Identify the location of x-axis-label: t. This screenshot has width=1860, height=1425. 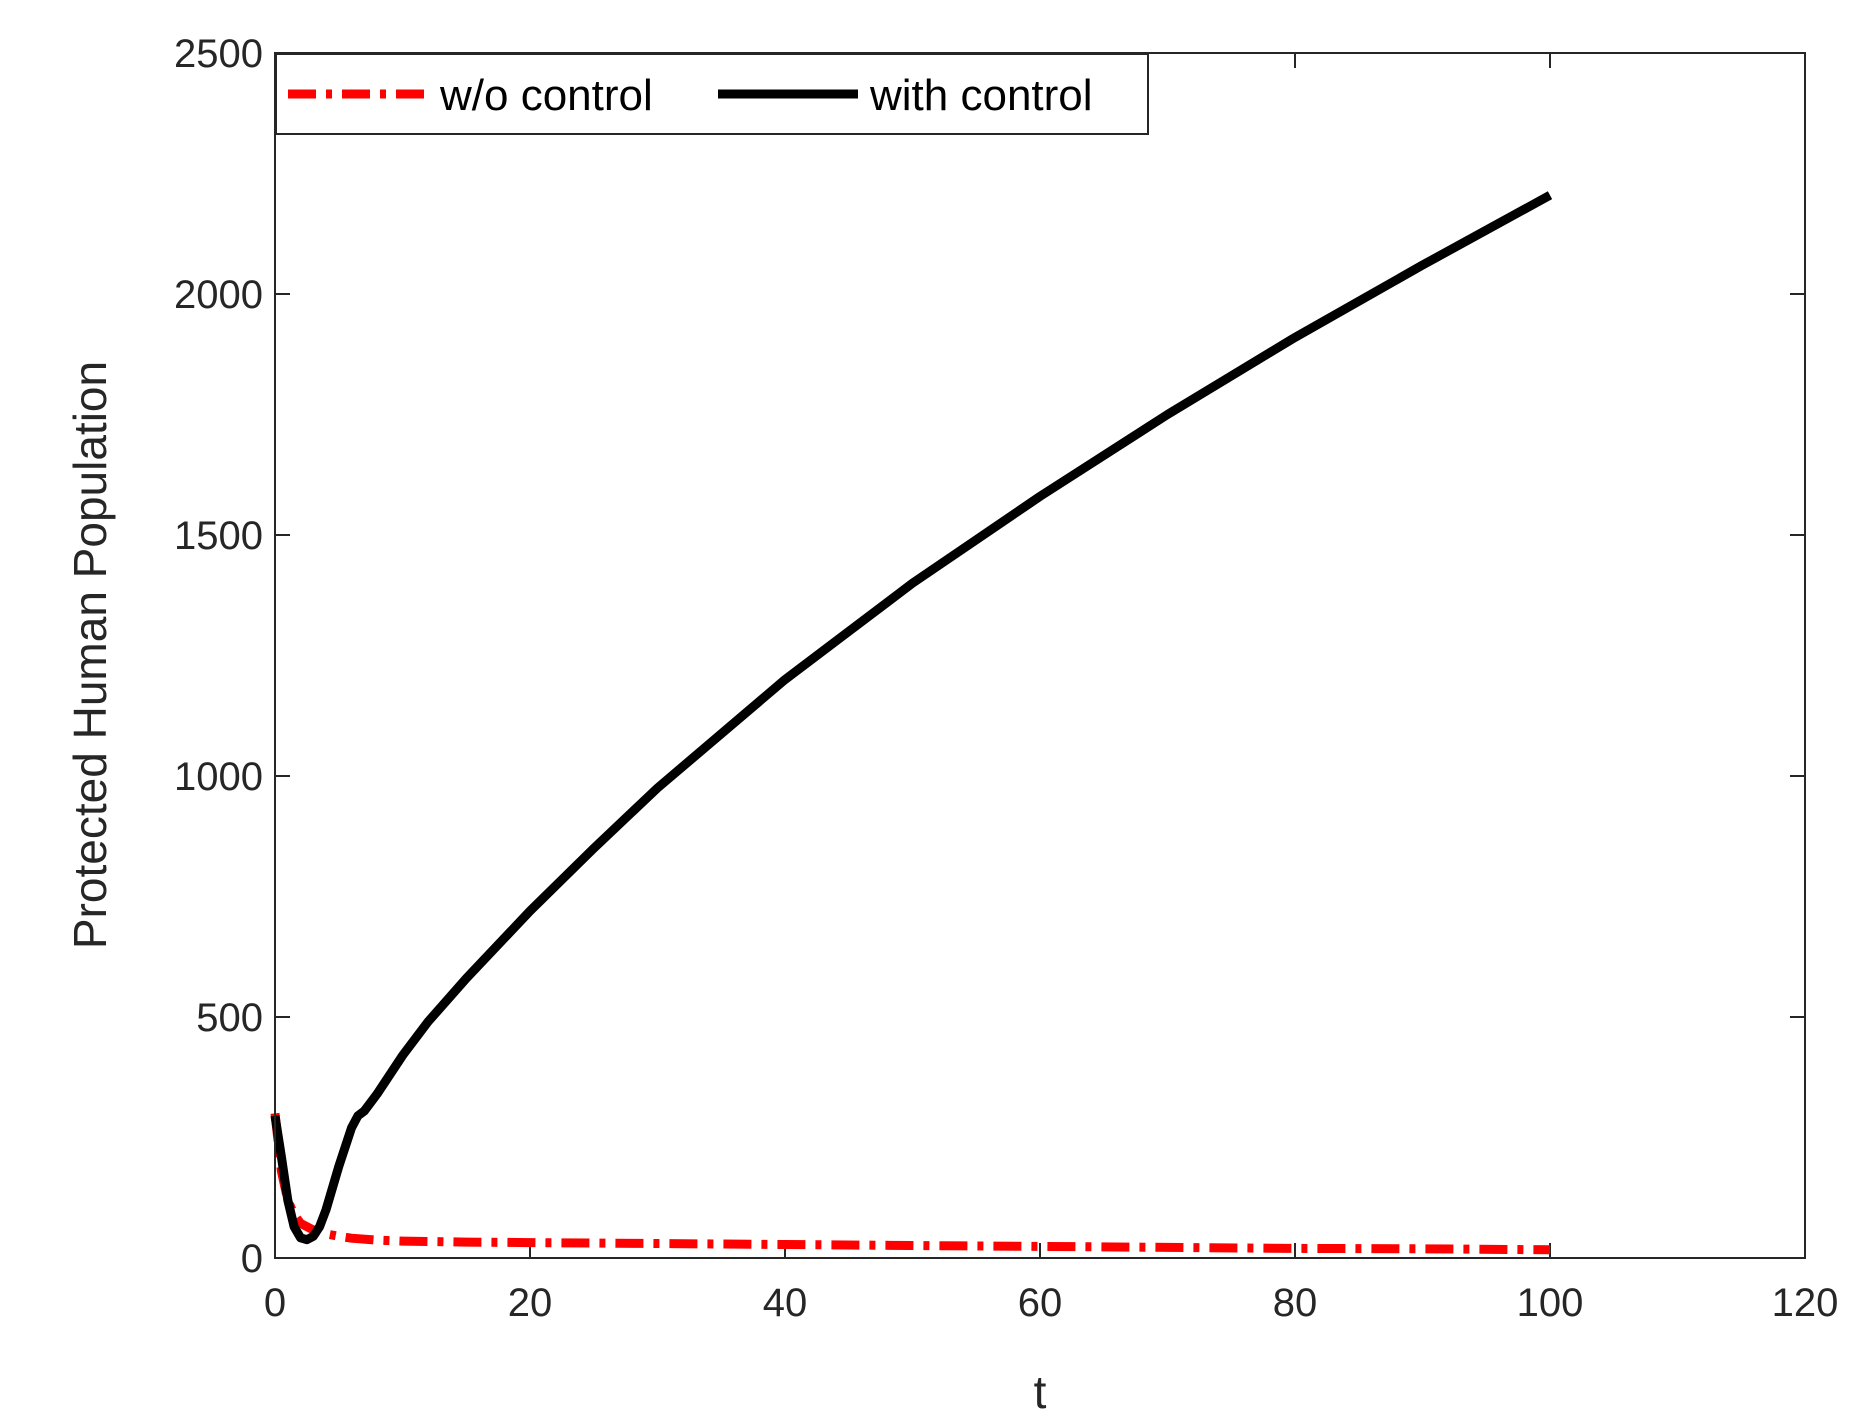
(1040, 1392).